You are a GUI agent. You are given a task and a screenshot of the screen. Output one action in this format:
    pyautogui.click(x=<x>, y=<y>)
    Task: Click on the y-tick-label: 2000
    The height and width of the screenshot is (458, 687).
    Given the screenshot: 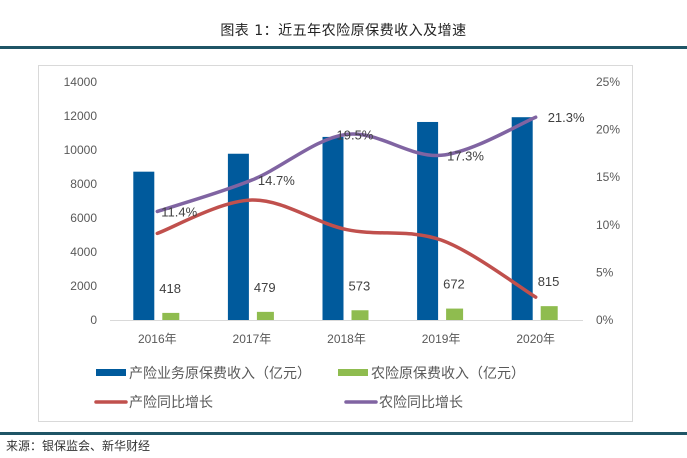 What is the action you would take?
    pyautogui.click(x=83, y=286)
    